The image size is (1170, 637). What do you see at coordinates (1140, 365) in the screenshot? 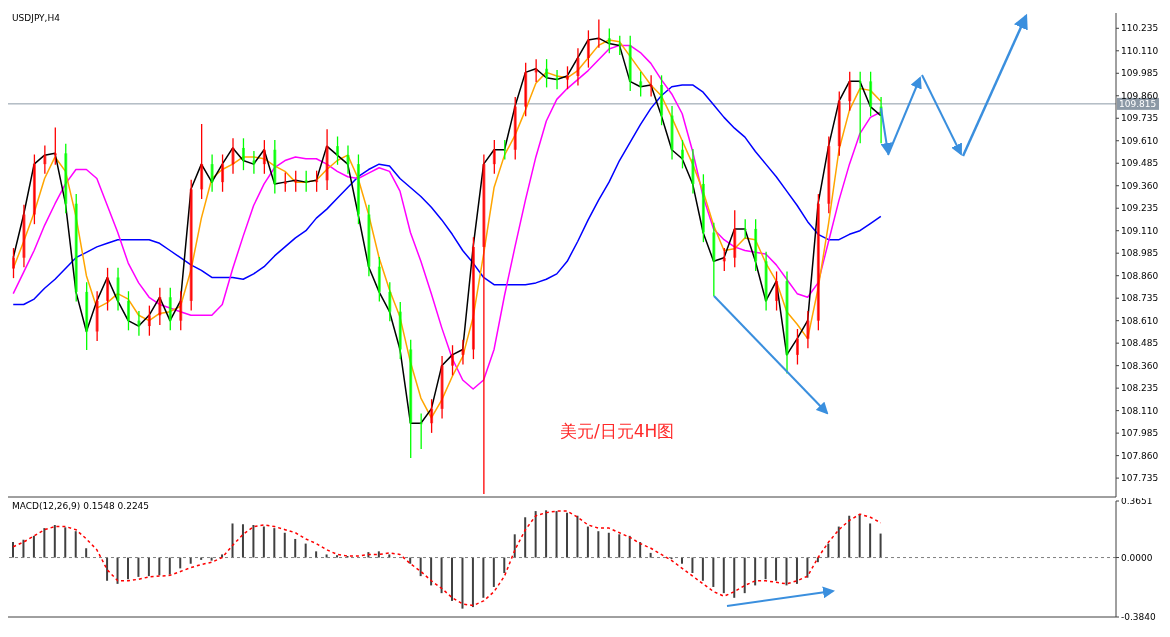
I see `y-tick-label: 108.360` at bounding box center [1140, 365].